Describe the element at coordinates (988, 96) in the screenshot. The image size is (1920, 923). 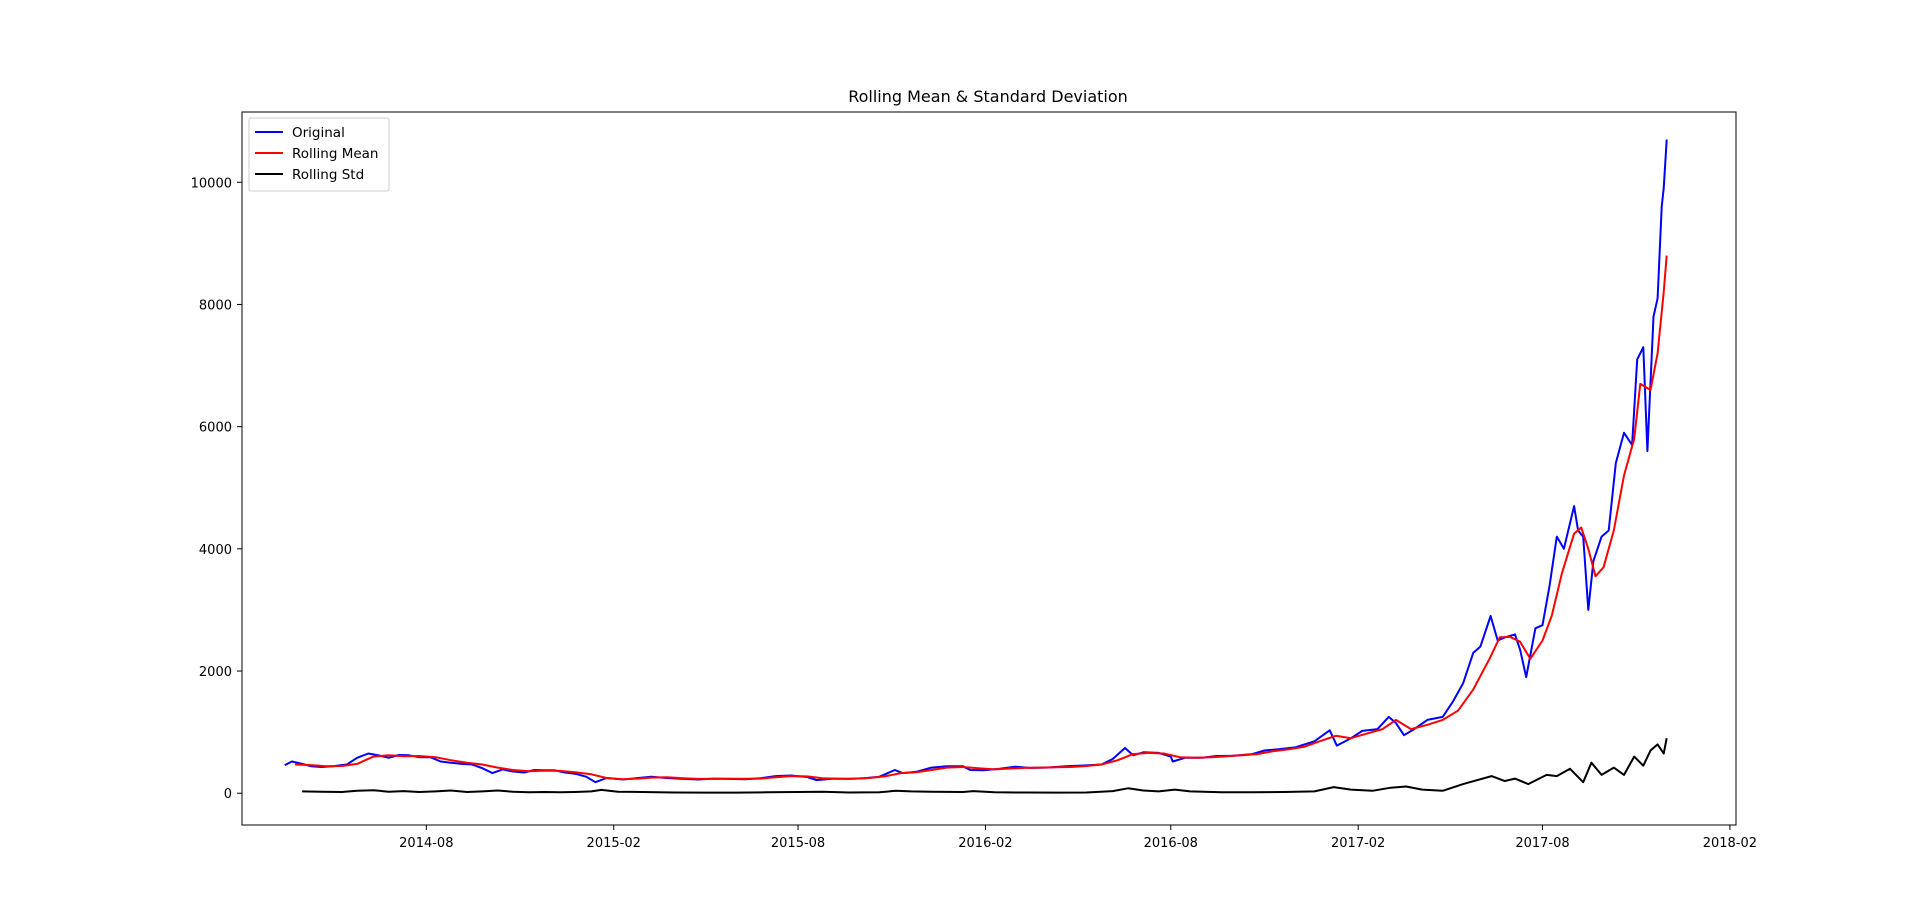
I see `chart-title: Rolling Mean & Standard Deviation` at that location.